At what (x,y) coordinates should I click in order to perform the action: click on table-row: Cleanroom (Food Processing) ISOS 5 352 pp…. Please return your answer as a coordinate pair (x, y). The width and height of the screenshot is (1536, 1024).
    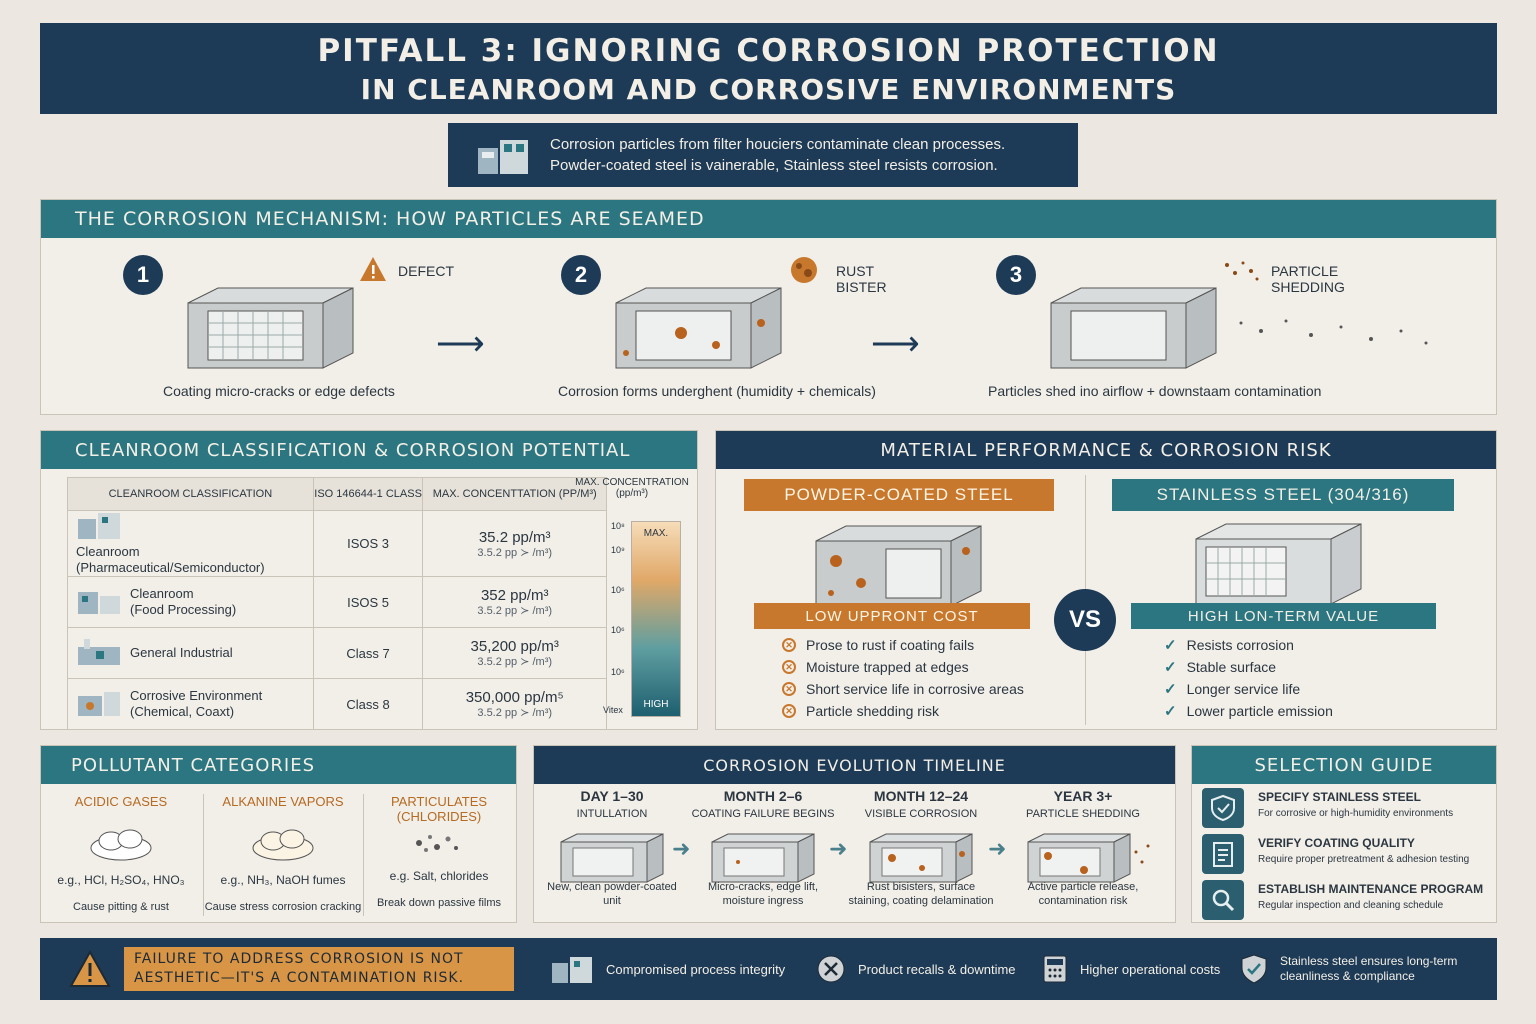
    Looking at the image, I should click on (337, 602).